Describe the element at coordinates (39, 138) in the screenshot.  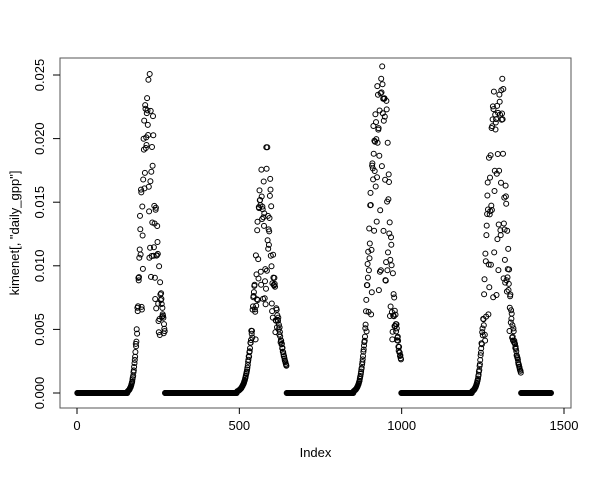
I see `y-tick-label: 0.020` at that location.